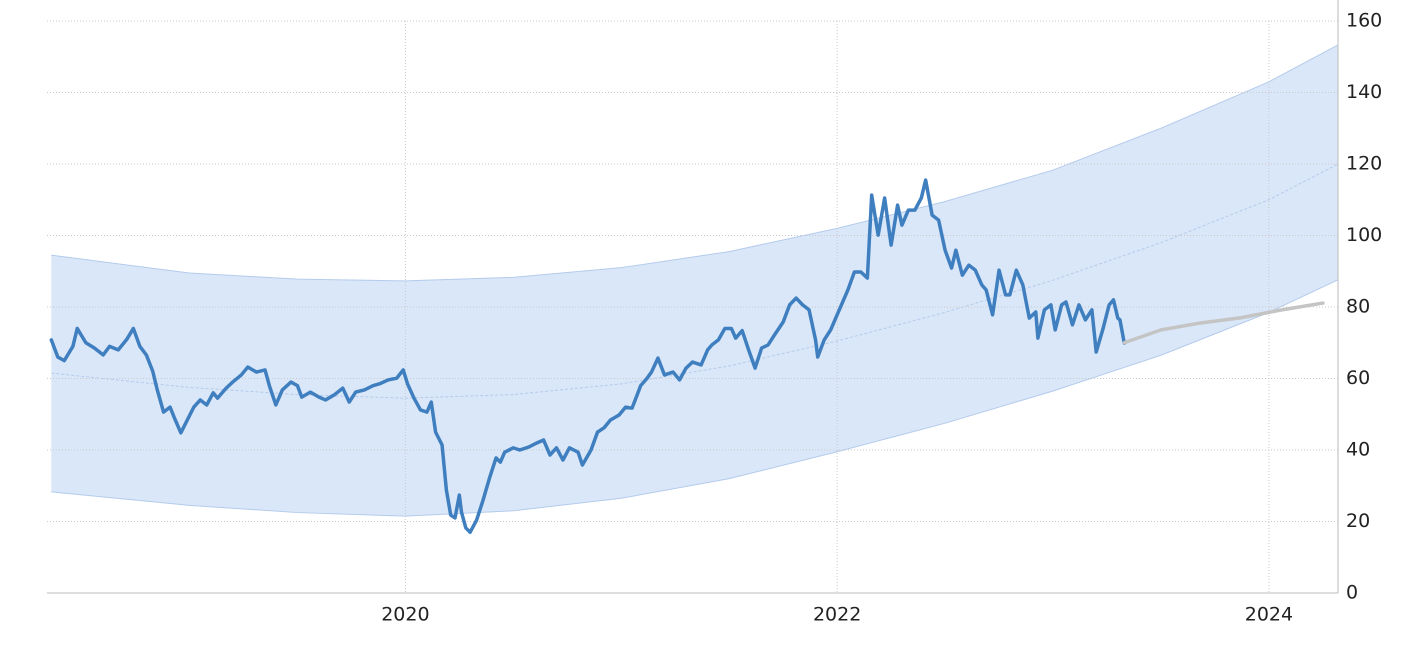  I want to click on y-tick-label: 0, so click(1352, 593).